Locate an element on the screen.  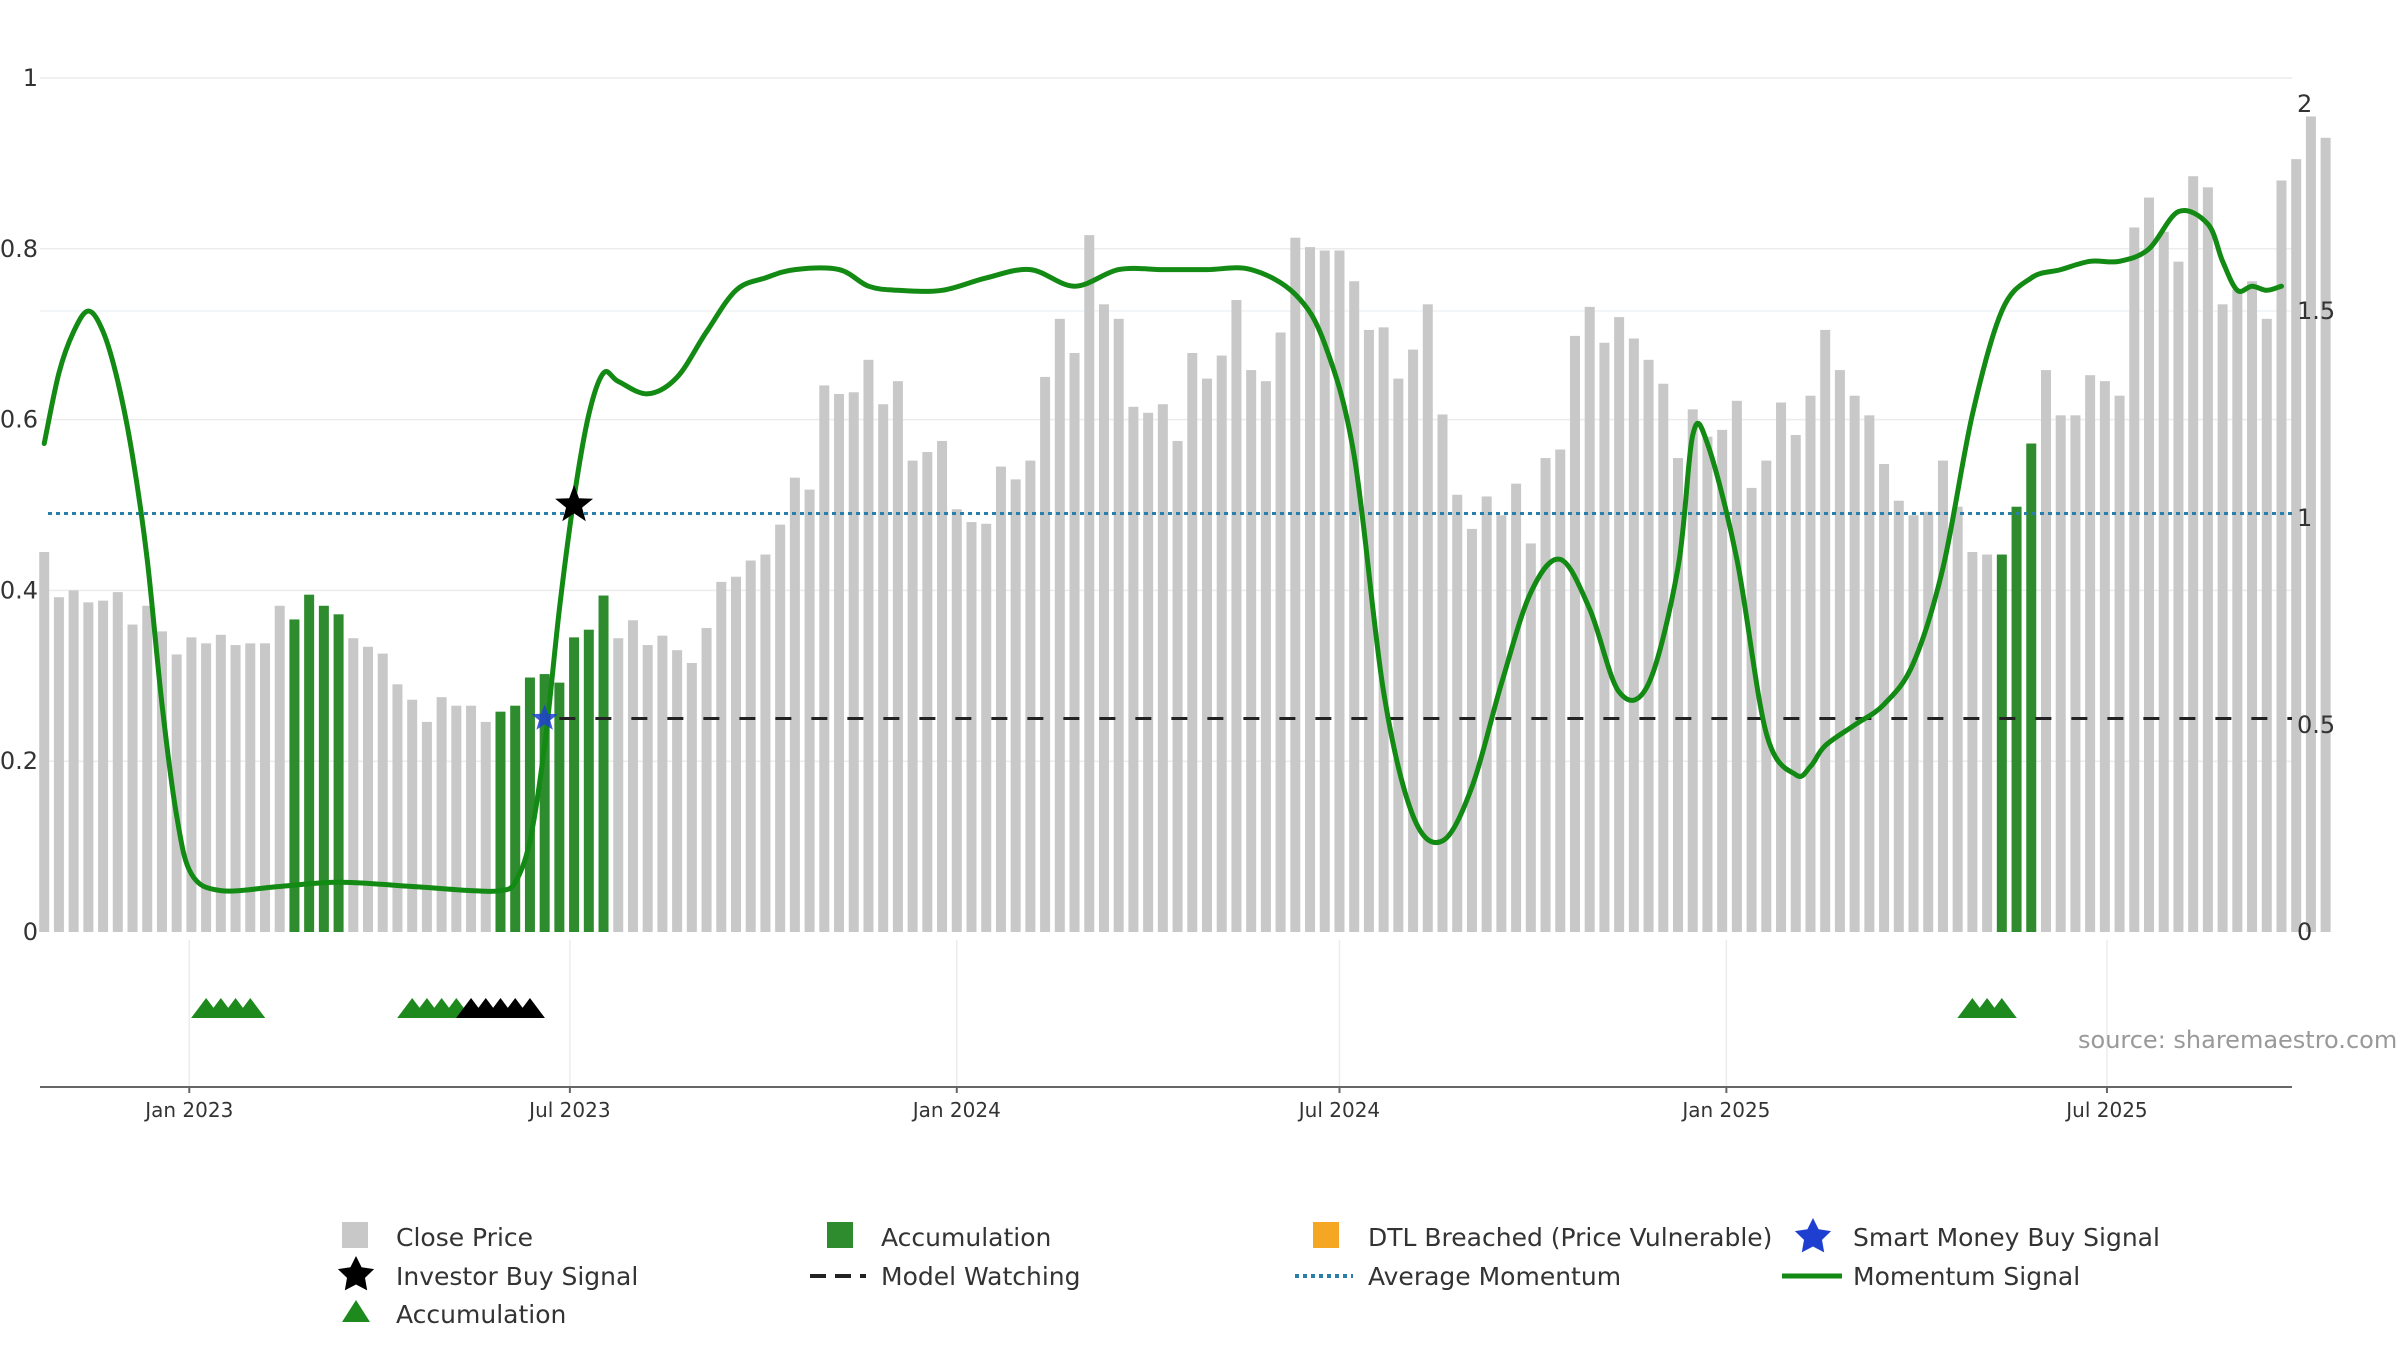
left-tick-label: 0.2 is located at coordinates (19, 761).